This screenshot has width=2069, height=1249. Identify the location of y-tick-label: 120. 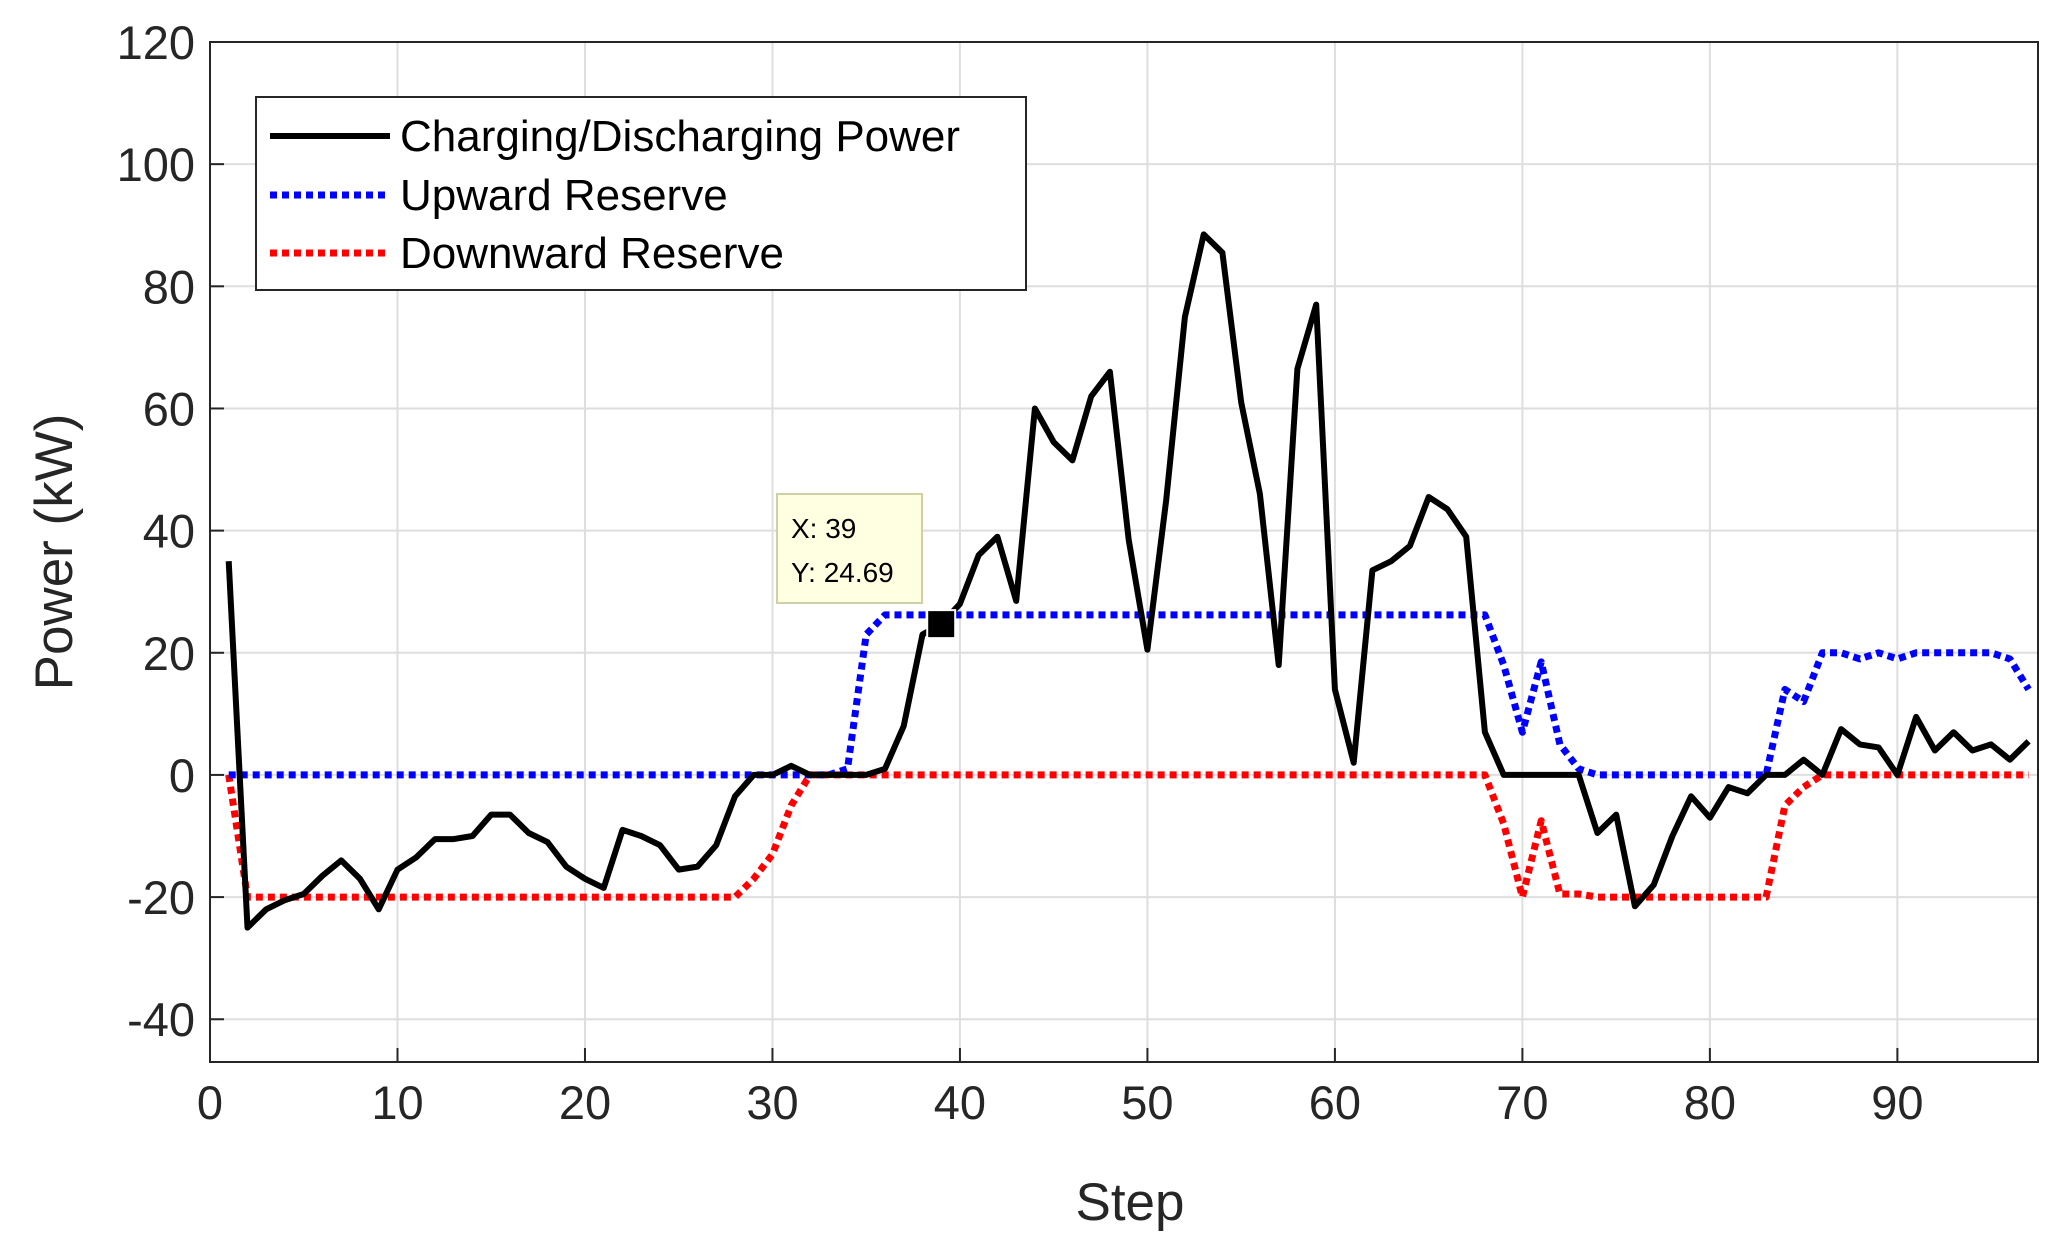
(156, 42).